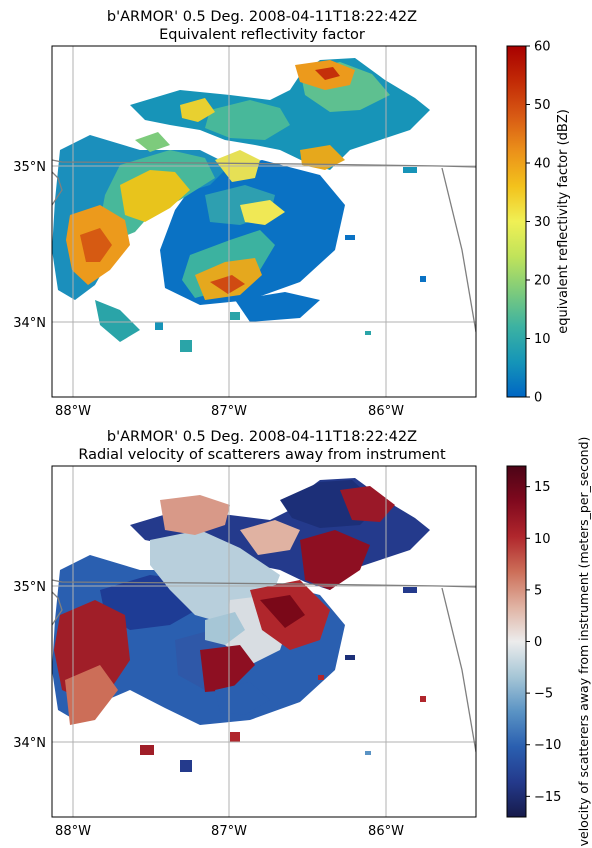  I want to click on velocity-state-border-east, so click(458, 670).